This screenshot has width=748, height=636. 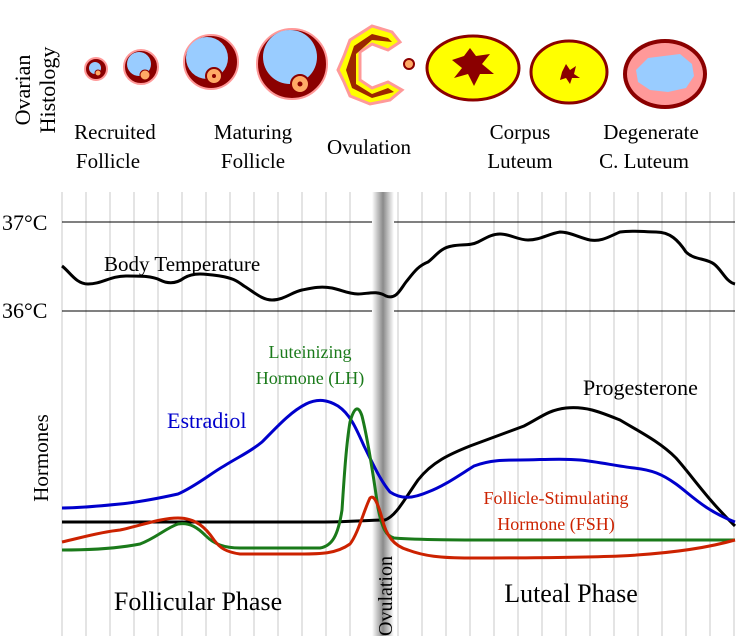 What do you see at coordinates (141, 67) in the screenshot?
I see `recruited-follicle-large` at bounding box center [141, 67].